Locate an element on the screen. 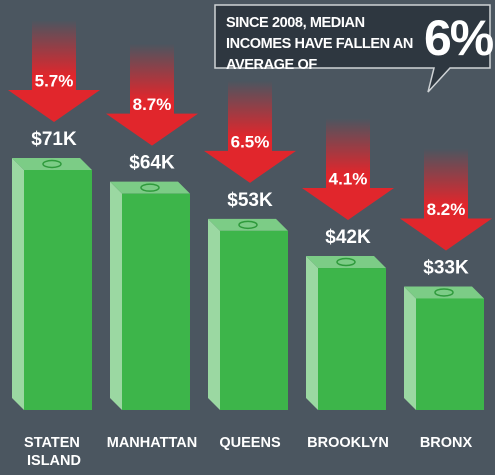 The width and height of the screenshot is (495, 475). callout-value: 6% is located at coordinates (459, 38).